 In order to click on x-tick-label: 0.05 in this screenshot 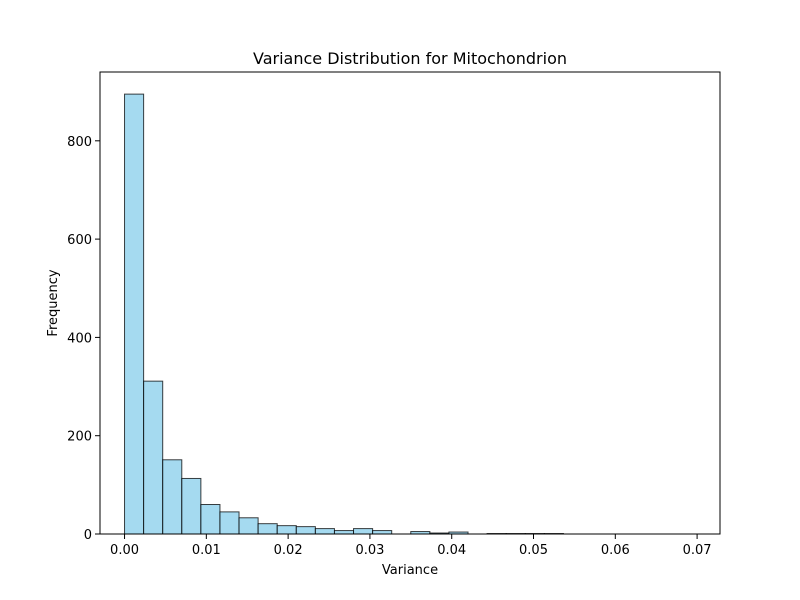, I will do `click(533, 550)`.